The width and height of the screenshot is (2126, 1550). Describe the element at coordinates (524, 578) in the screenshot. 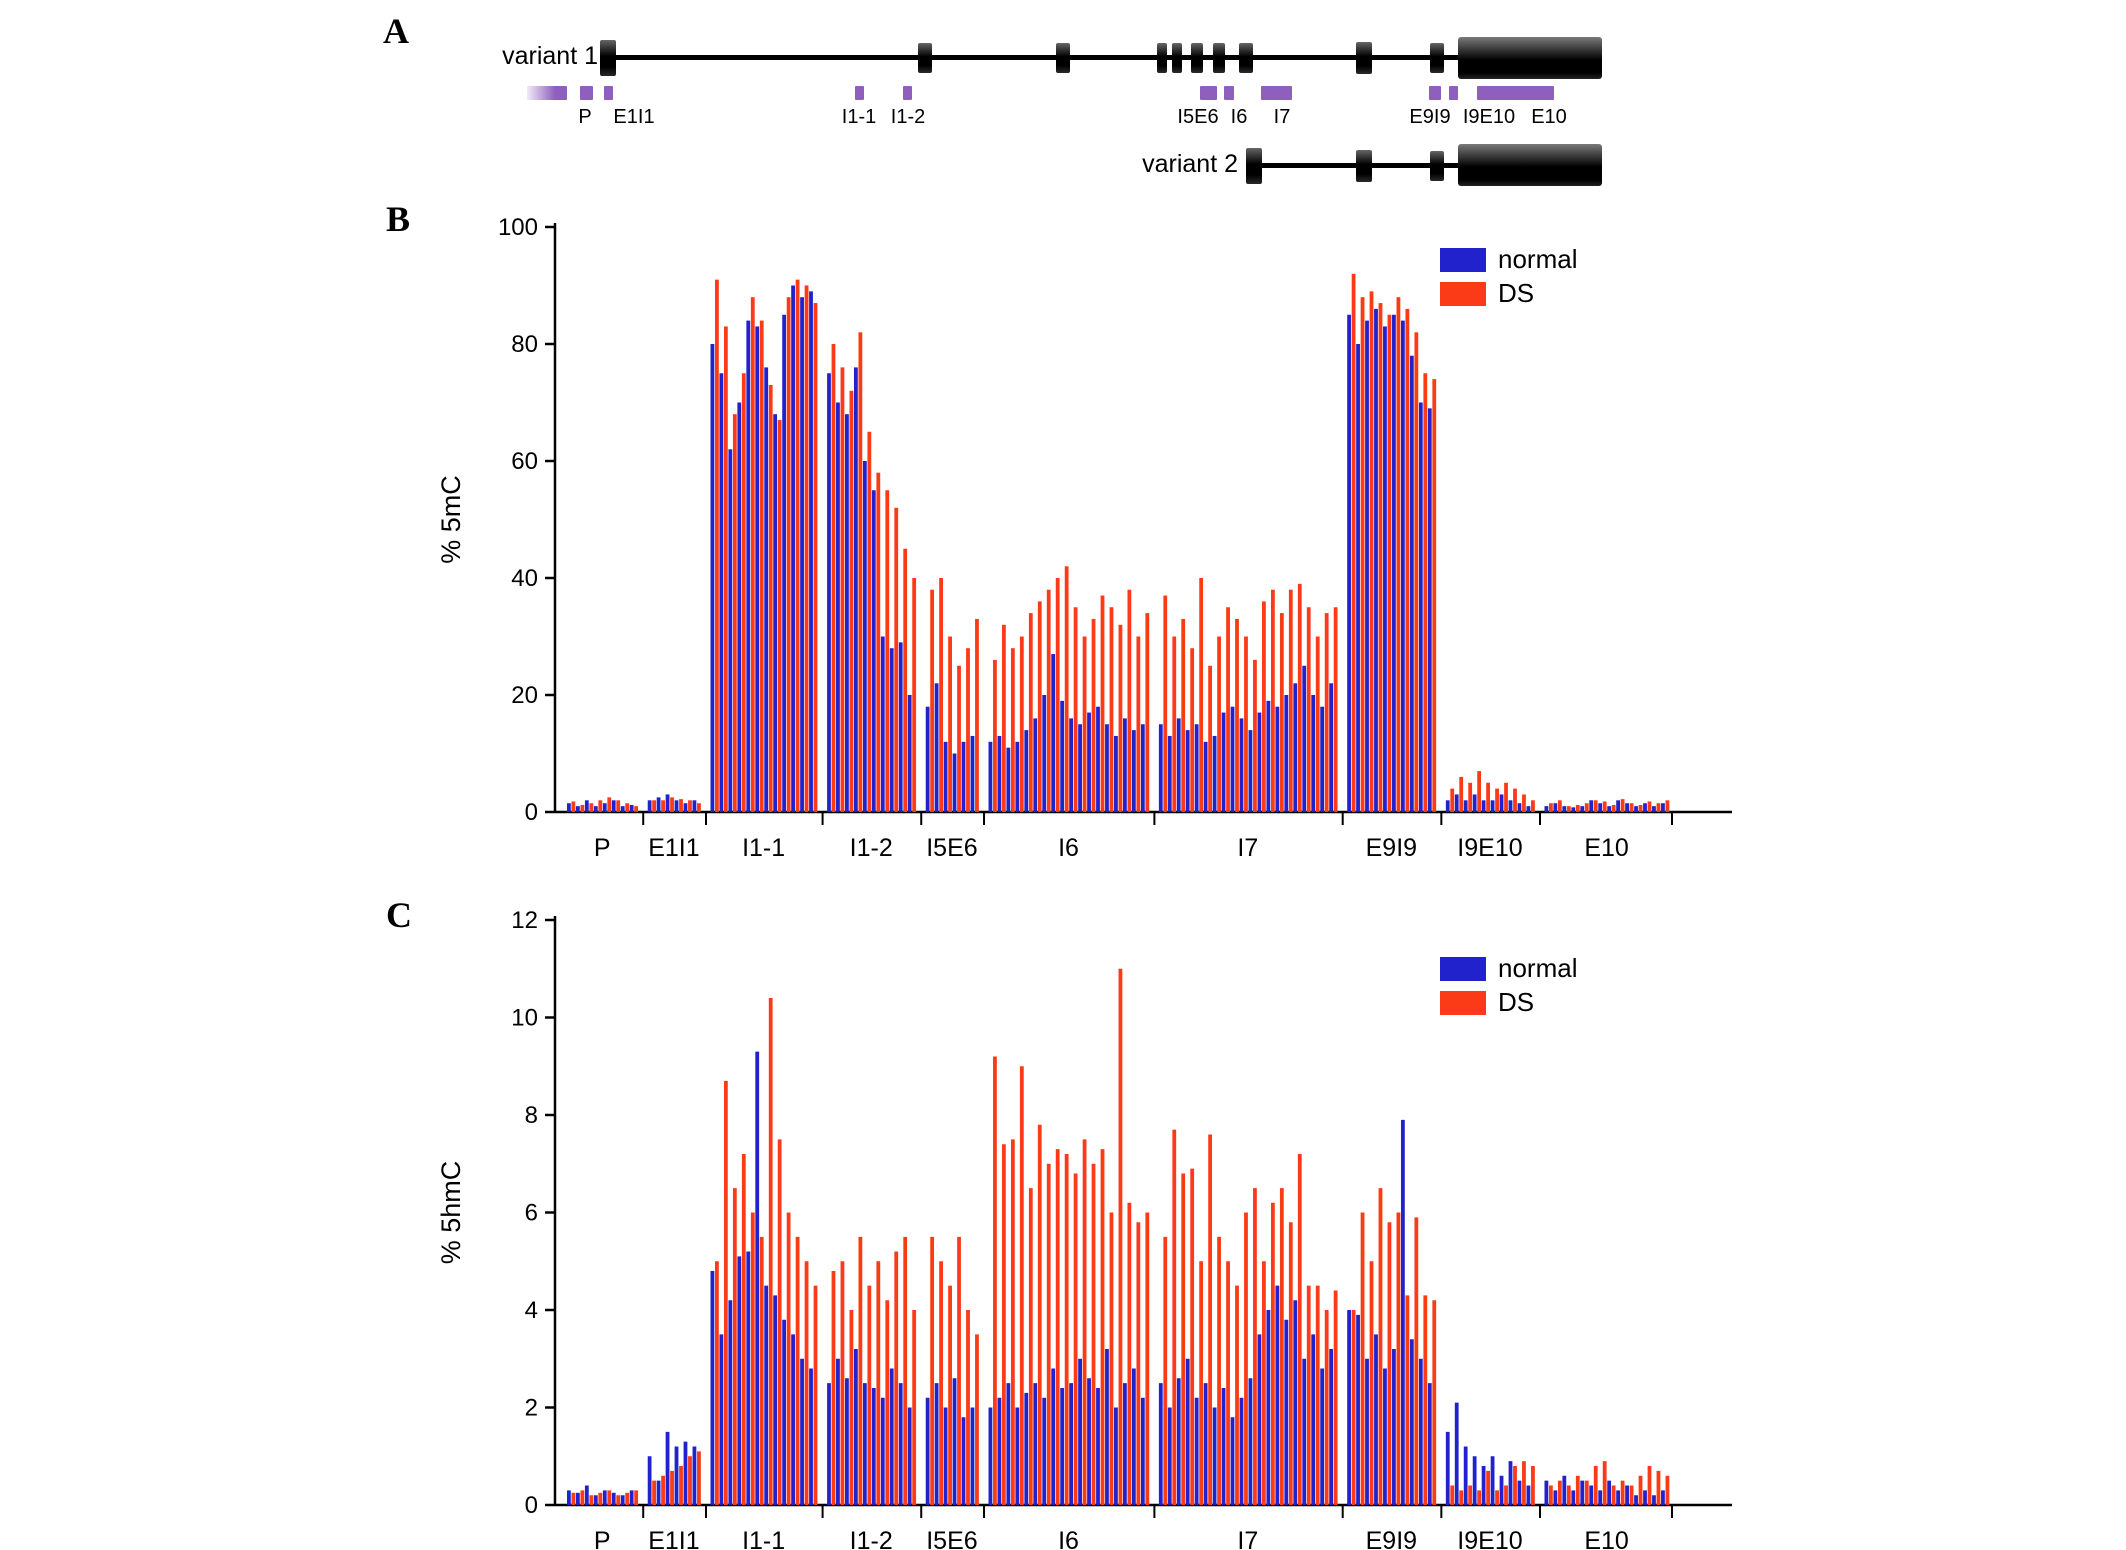

I see `y-tick-label: 40` at that location.